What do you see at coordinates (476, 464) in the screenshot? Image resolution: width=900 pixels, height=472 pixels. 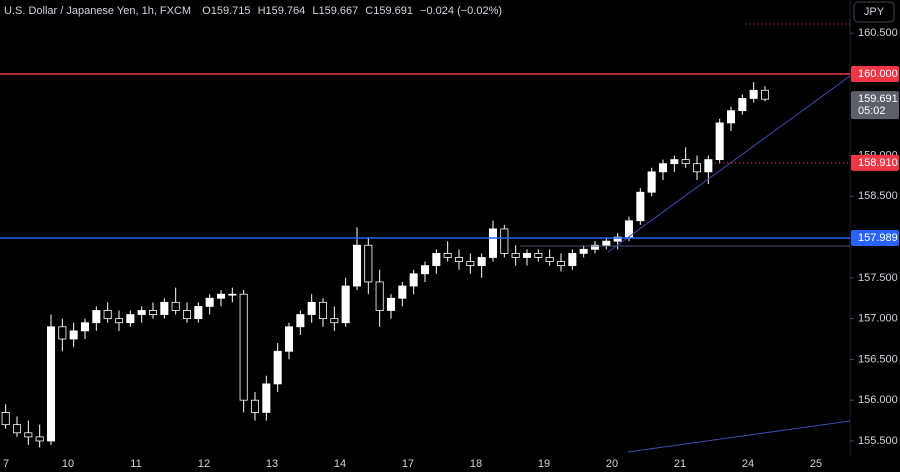 I see `x-tick-label: 18` at bounding box center [476, 464].